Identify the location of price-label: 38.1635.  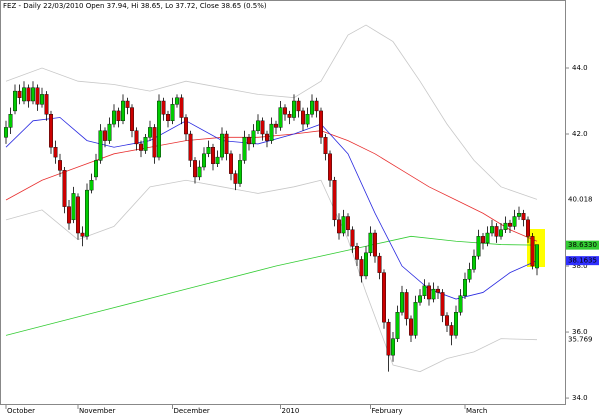
(582, 261).